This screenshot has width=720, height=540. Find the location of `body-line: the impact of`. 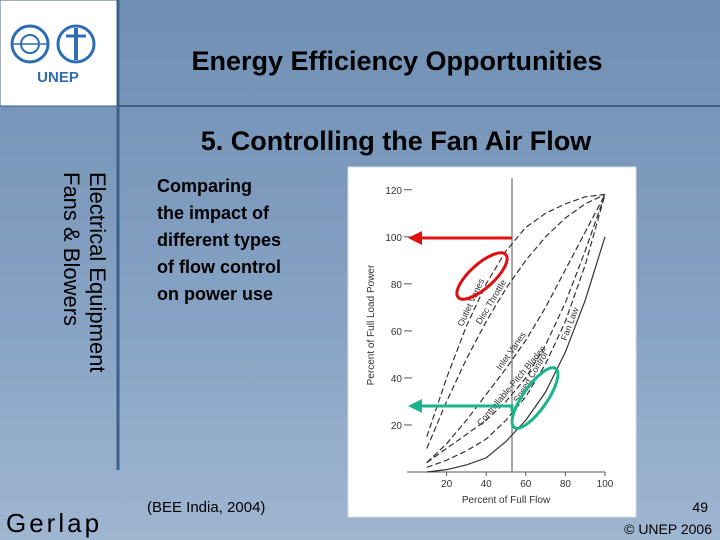

body-line: the impact of is located at coordinates (213, 213).